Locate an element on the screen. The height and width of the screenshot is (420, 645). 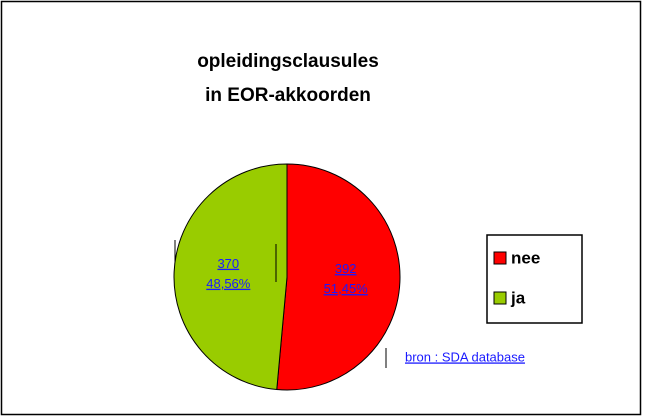
data-label: 392 is located at coordinates (346, 268).